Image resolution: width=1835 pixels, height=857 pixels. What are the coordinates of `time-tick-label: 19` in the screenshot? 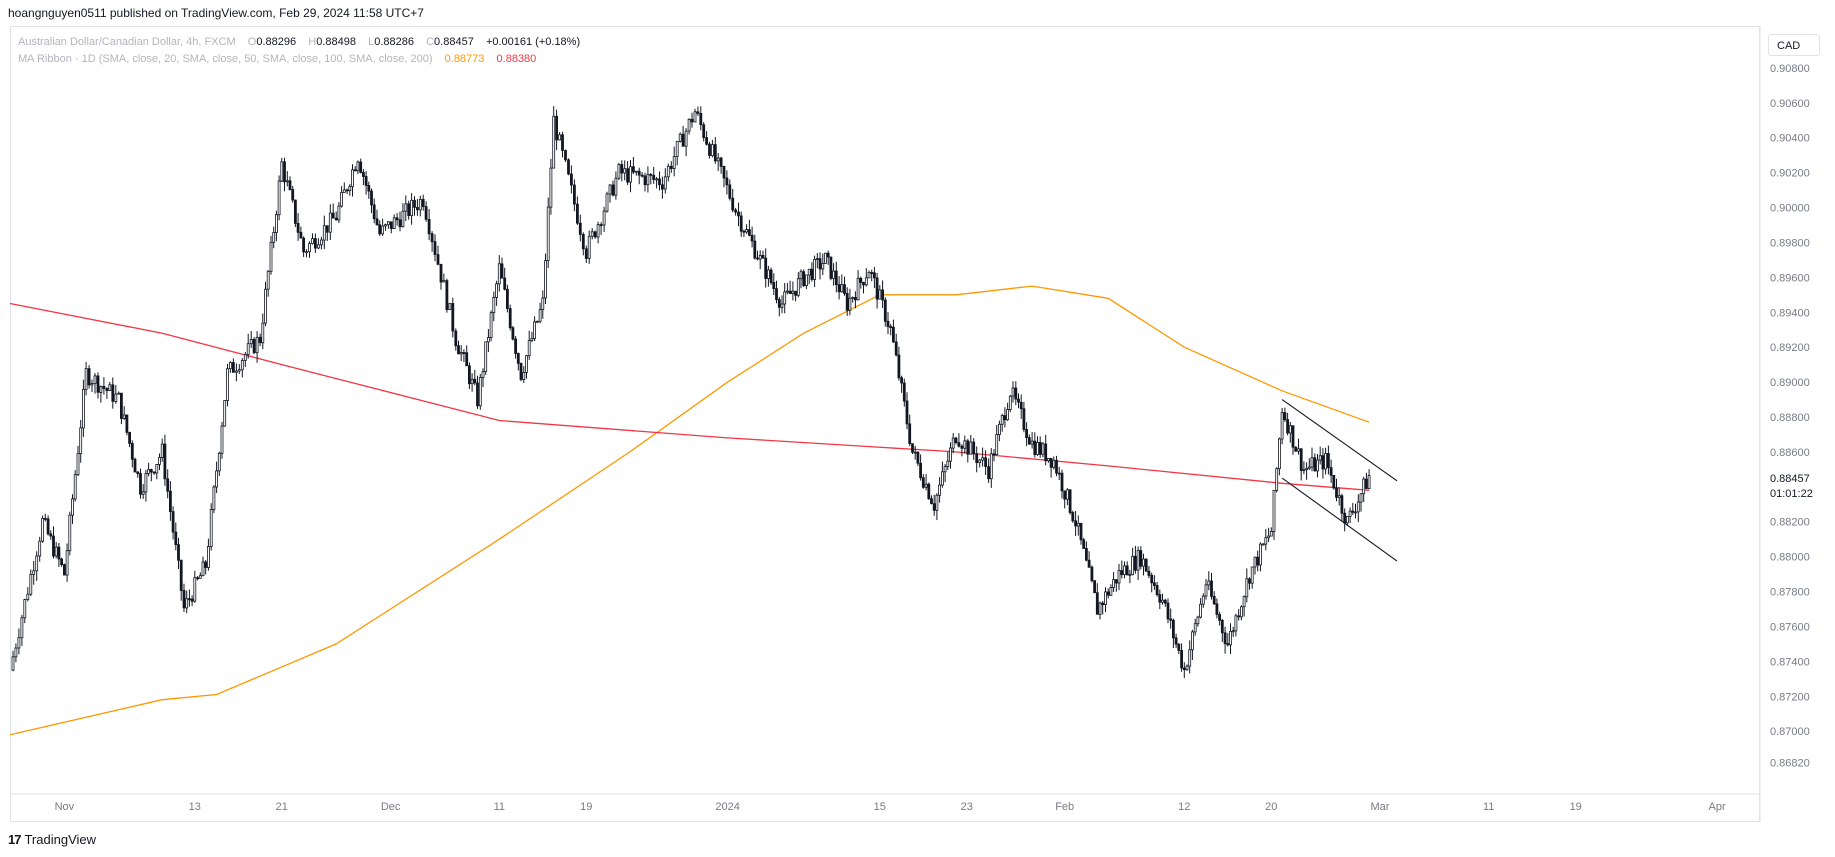 It's located at (1576, 807).